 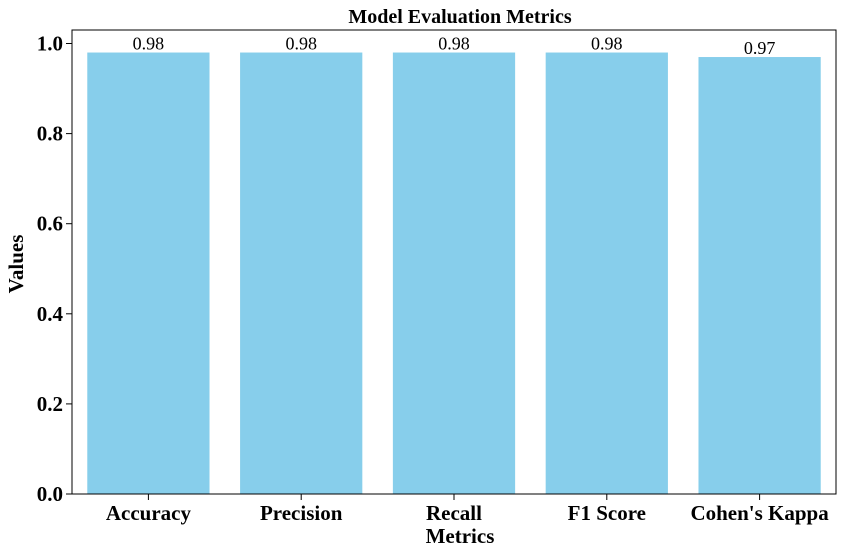 I want to click on y-tick-label: 0.8, so click(x=50, y=134).